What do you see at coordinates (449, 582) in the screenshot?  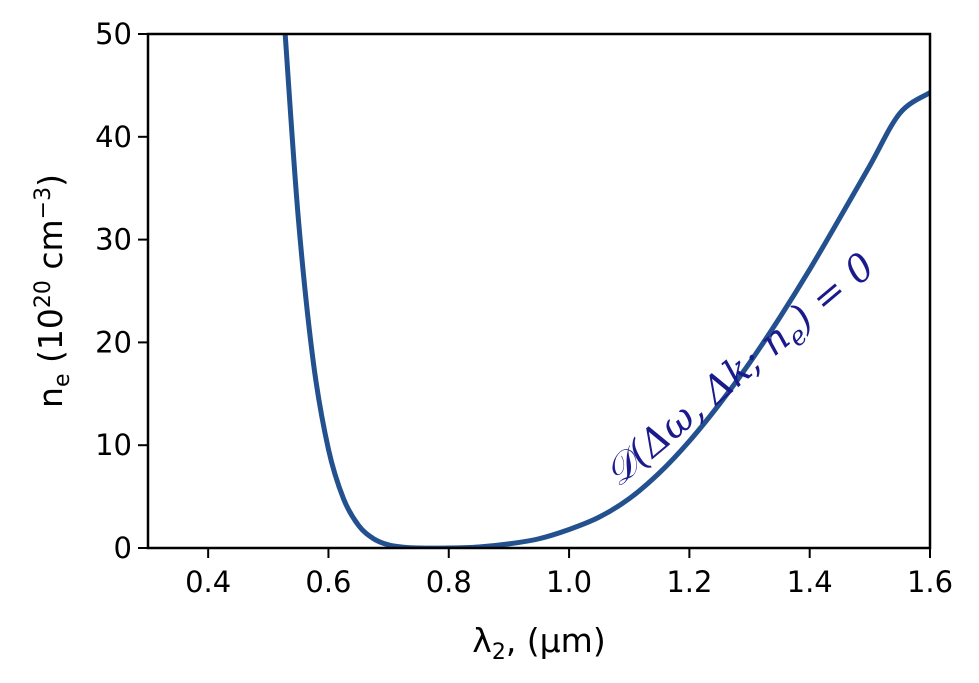 I see `x-tick-label: 0.8` at bounding box center [449, 582].